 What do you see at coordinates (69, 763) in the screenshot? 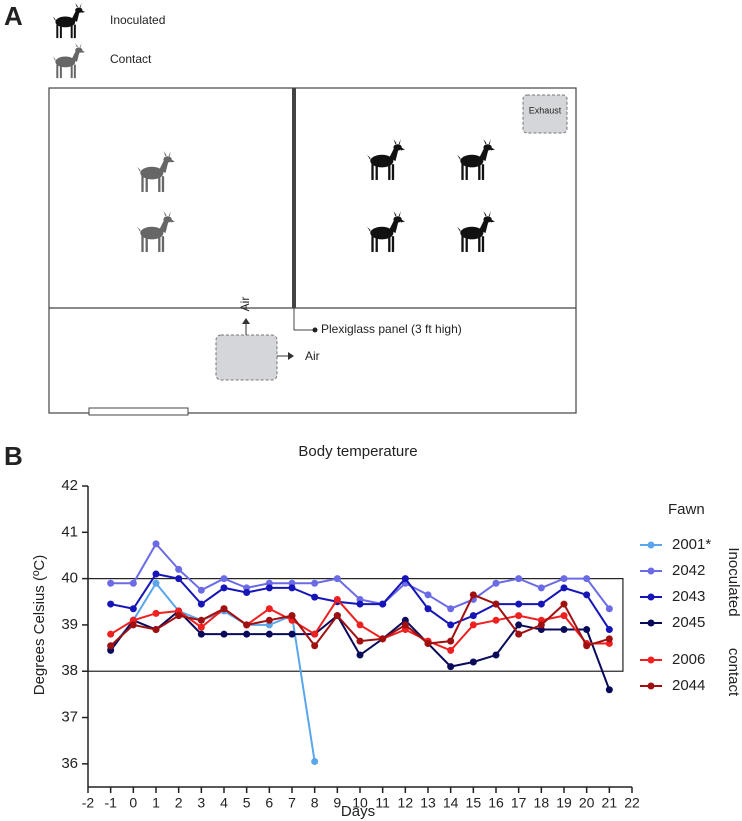
I see `y-tick-label: 36` at bounding box center [69, 763].